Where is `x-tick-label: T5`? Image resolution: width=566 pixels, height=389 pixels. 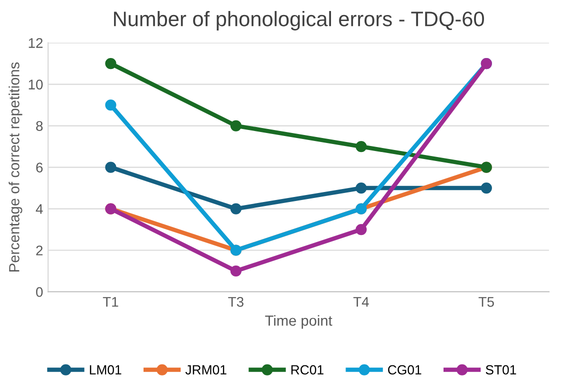 x-tick-label: T5 is located at coordinates (486, 302).